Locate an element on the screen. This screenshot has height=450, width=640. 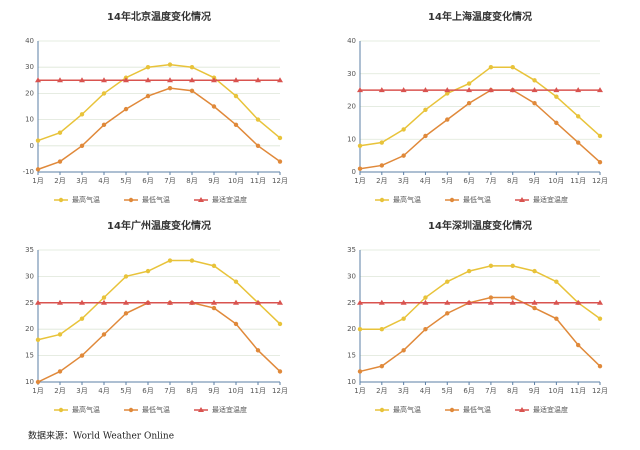
x-tick-label: 9月 is located at coordinates (213, 391).